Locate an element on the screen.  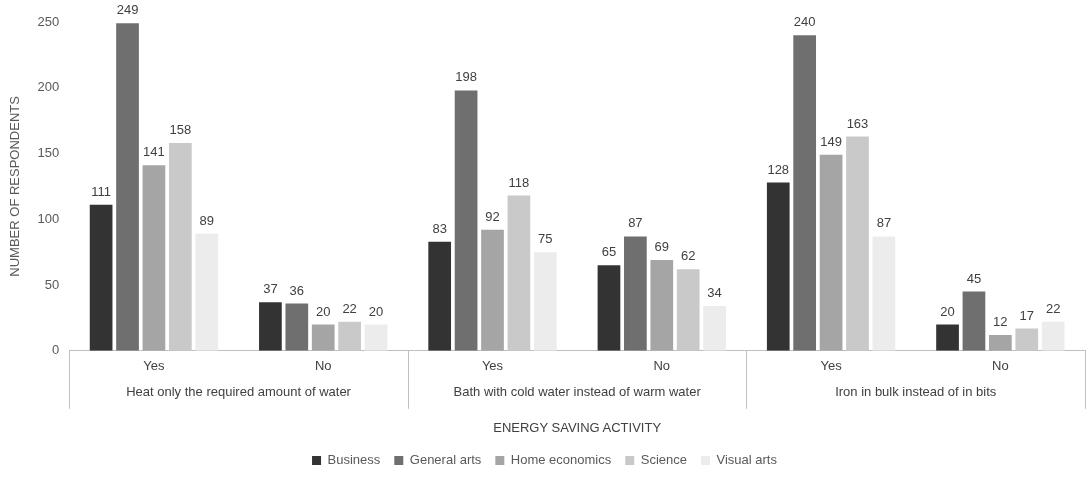
data-label: 240 is located at coordinates (804, 22).